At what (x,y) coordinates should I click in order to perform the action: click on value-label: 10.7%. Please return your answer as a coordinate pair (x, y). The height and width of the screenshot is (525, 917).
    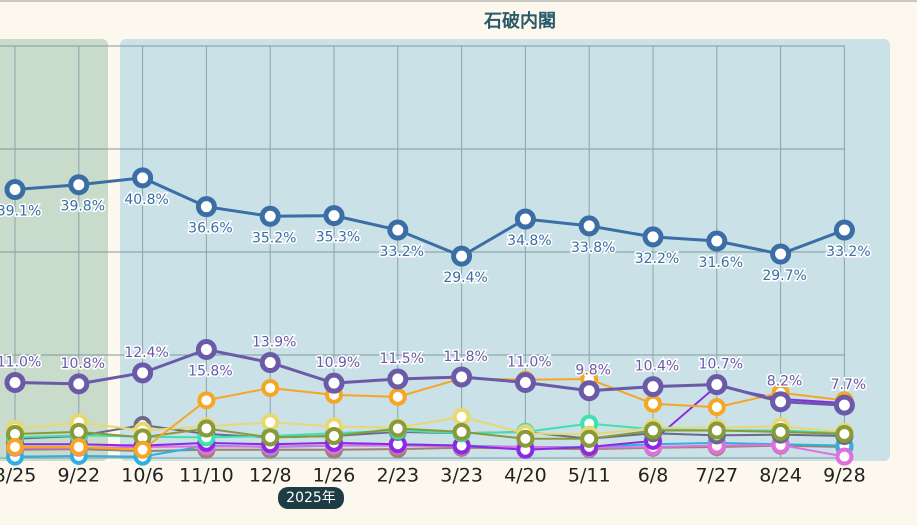
    Looking at the image, I should click on (721, 365).